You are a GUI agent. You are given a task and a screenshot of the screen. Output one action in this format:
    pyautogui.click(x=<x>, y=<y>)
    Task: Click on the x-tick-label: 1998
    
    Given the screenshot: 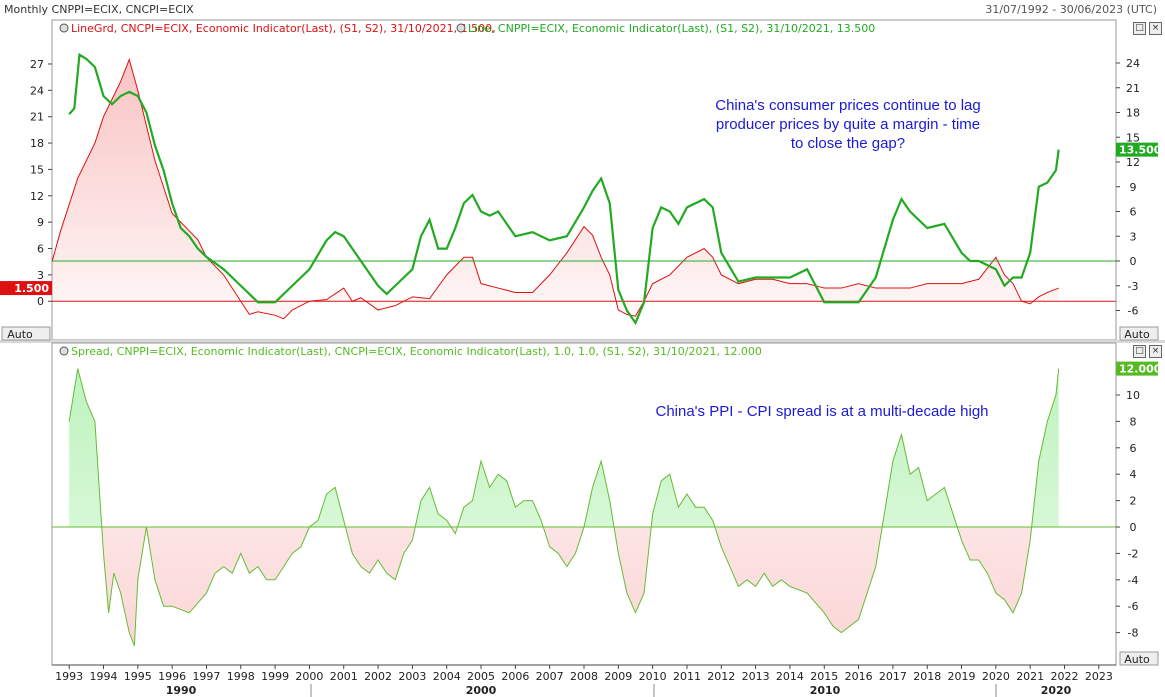 What is the action you would take?
    pyautogui.click(x=241, y=676)
    